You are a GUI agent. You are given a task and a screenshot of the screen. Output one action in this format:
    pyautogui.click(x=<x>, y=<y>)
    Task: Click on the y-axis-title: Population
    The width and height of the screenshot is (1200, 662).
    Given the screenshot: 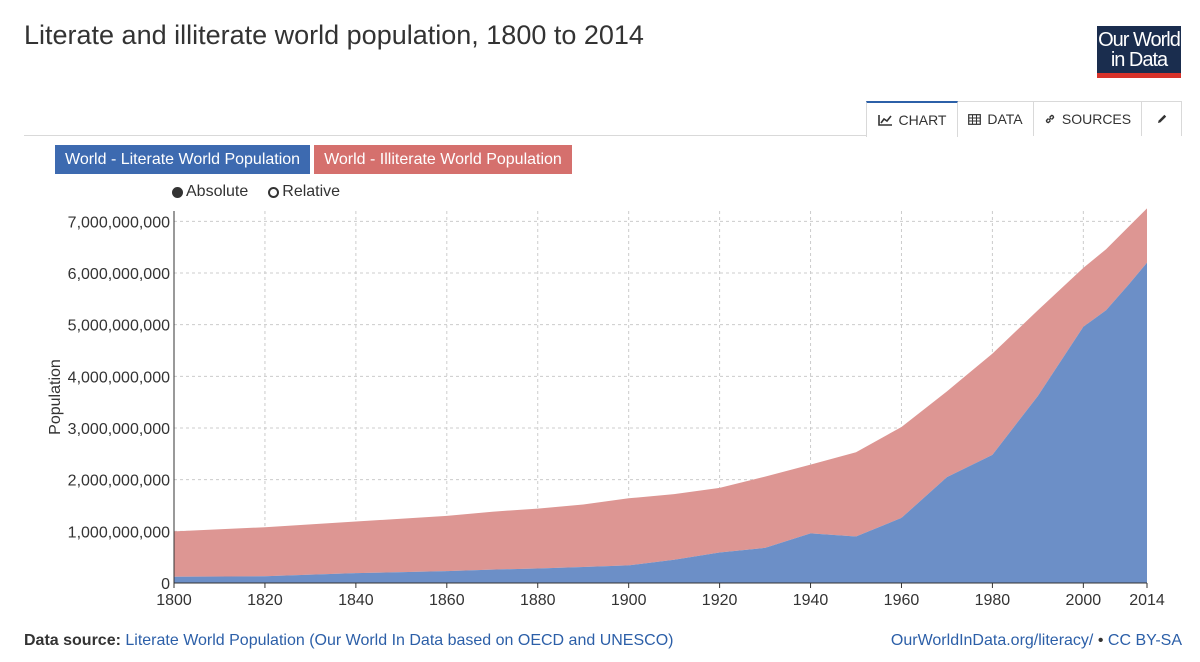 What is the action you would take?
    pyautogui.click(x=55, y=397)
    